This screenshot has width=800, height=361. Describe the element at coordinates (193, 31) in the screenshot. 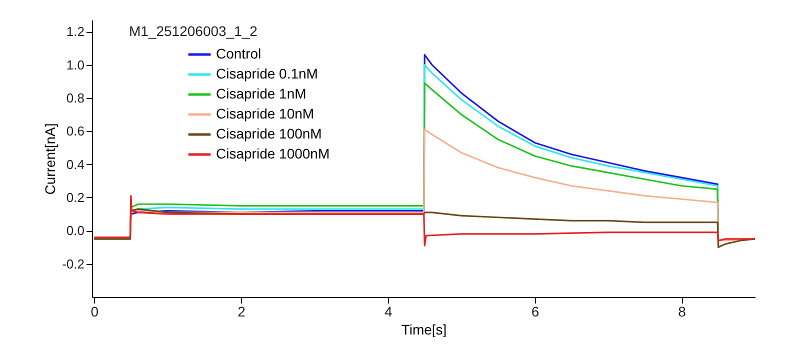

I see `chart-title: M1_251206003_1_2` at that location.